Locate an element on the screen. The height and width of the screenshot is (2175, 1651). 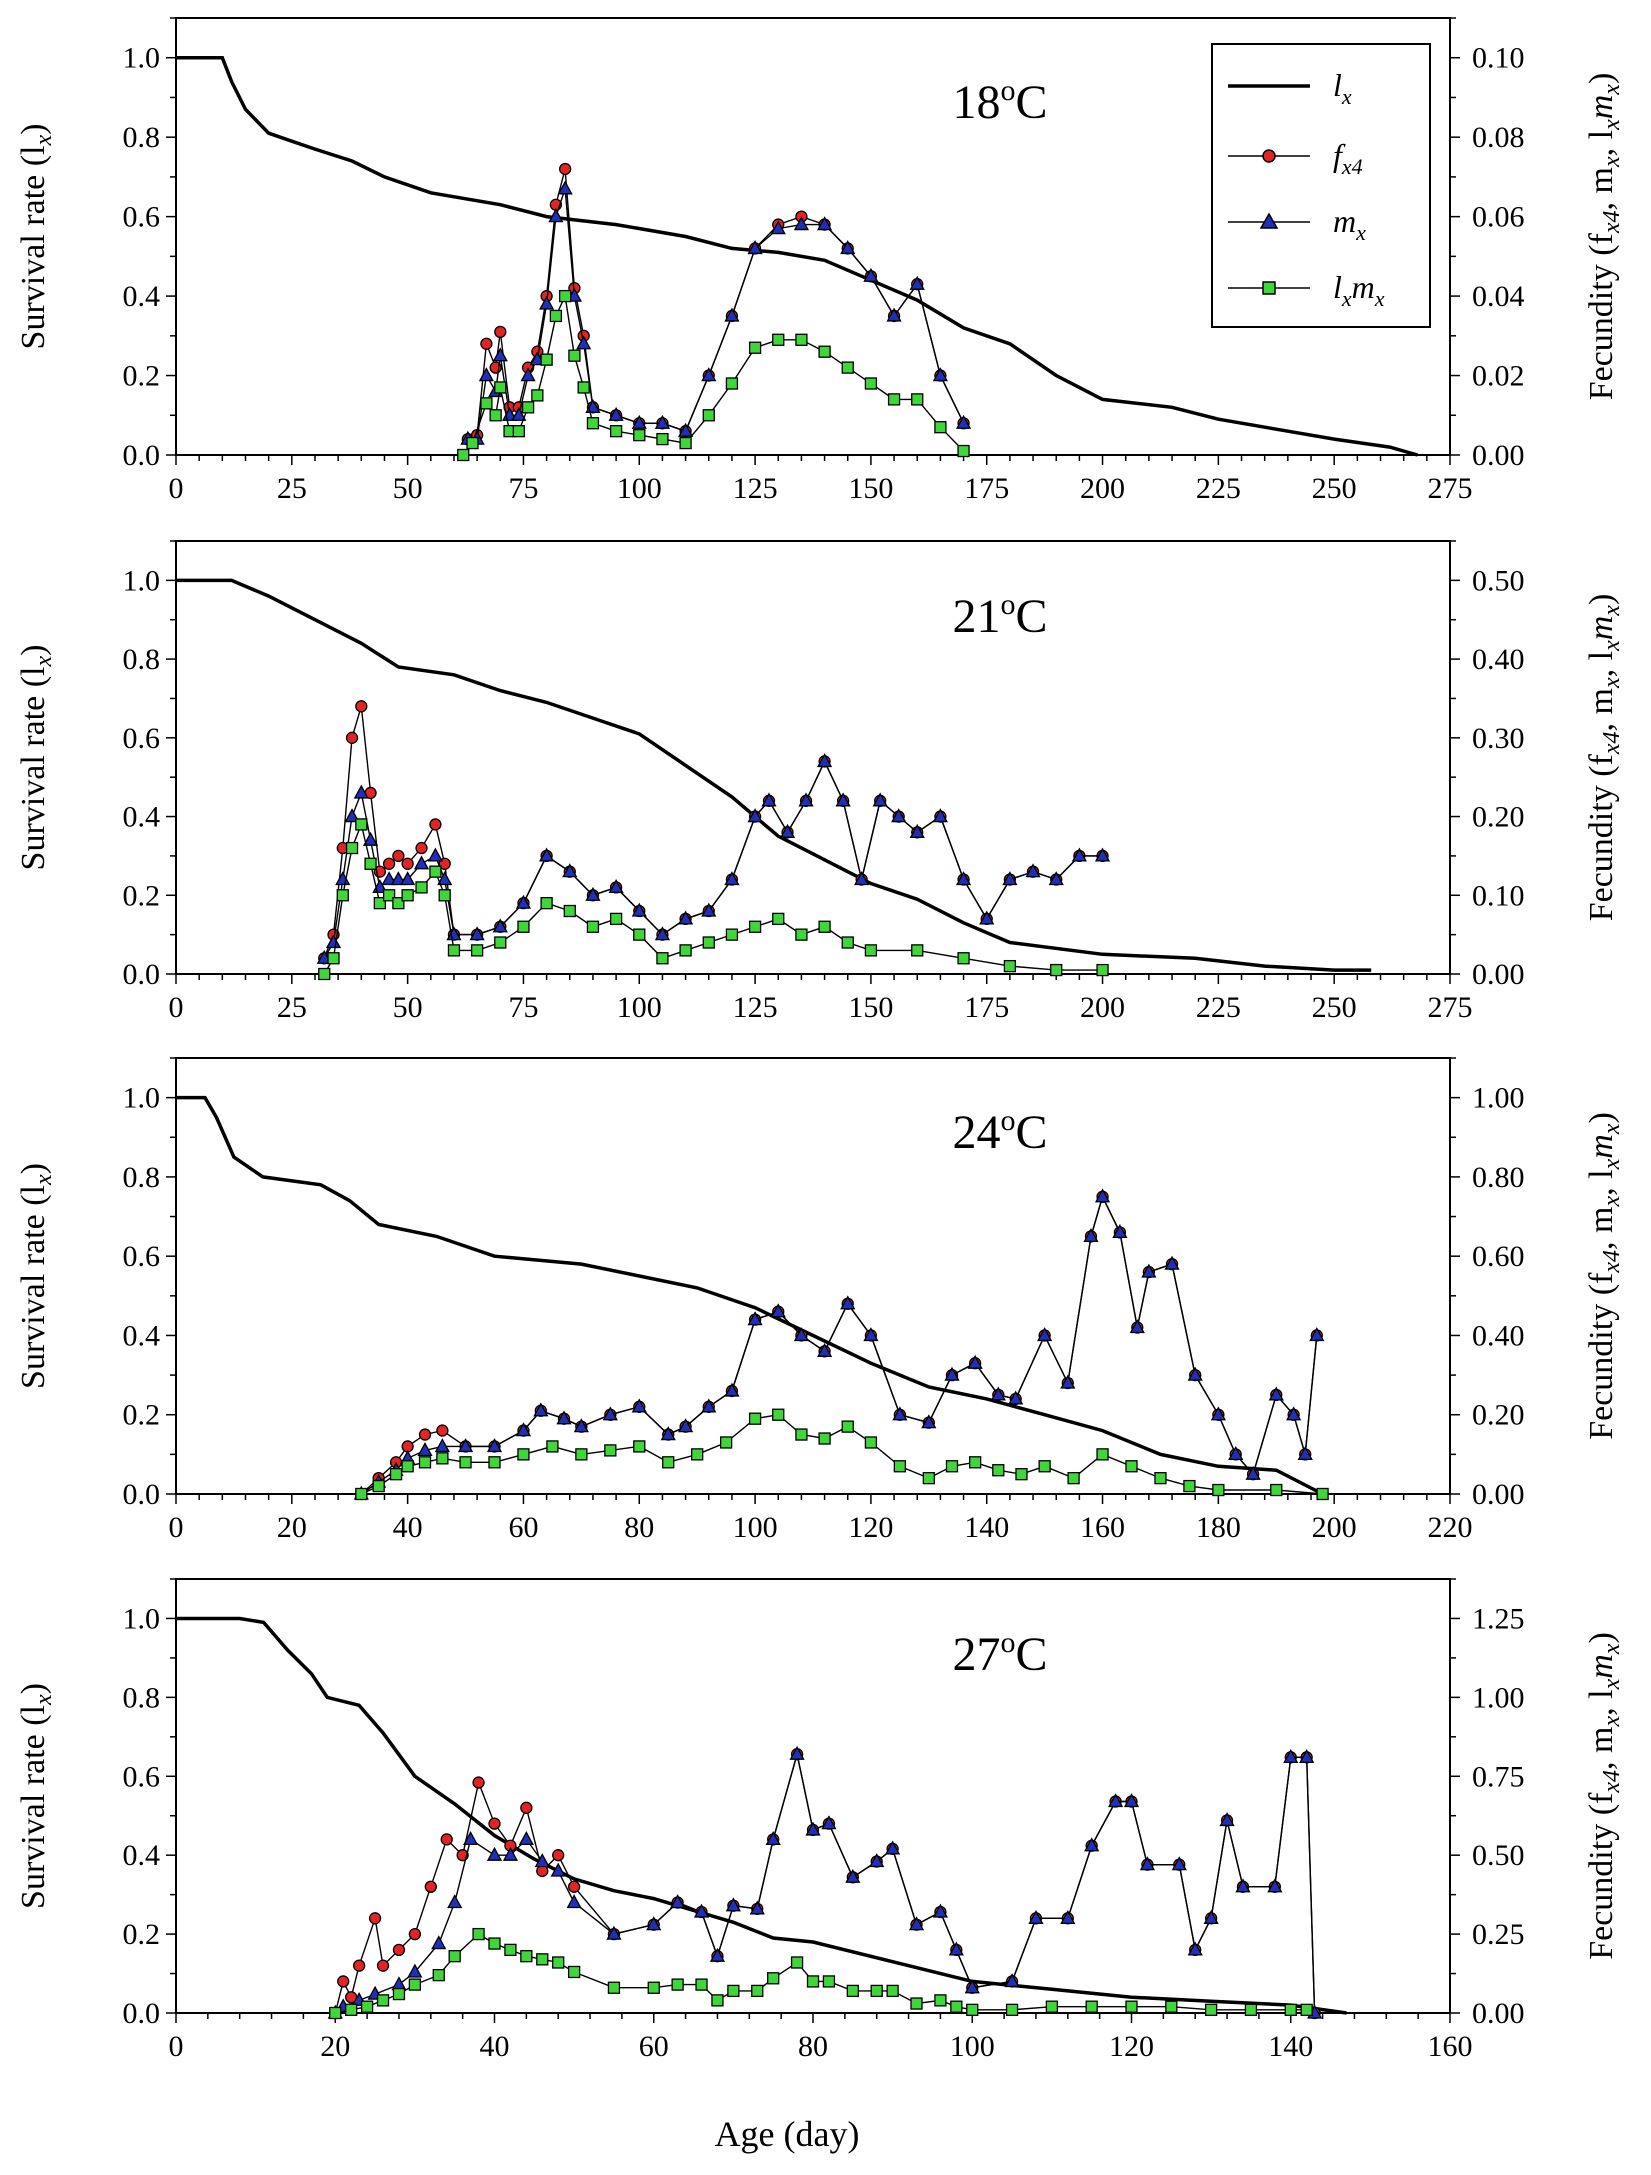
x-axis-label: Age (day) is located at coordinates (787, 2134).